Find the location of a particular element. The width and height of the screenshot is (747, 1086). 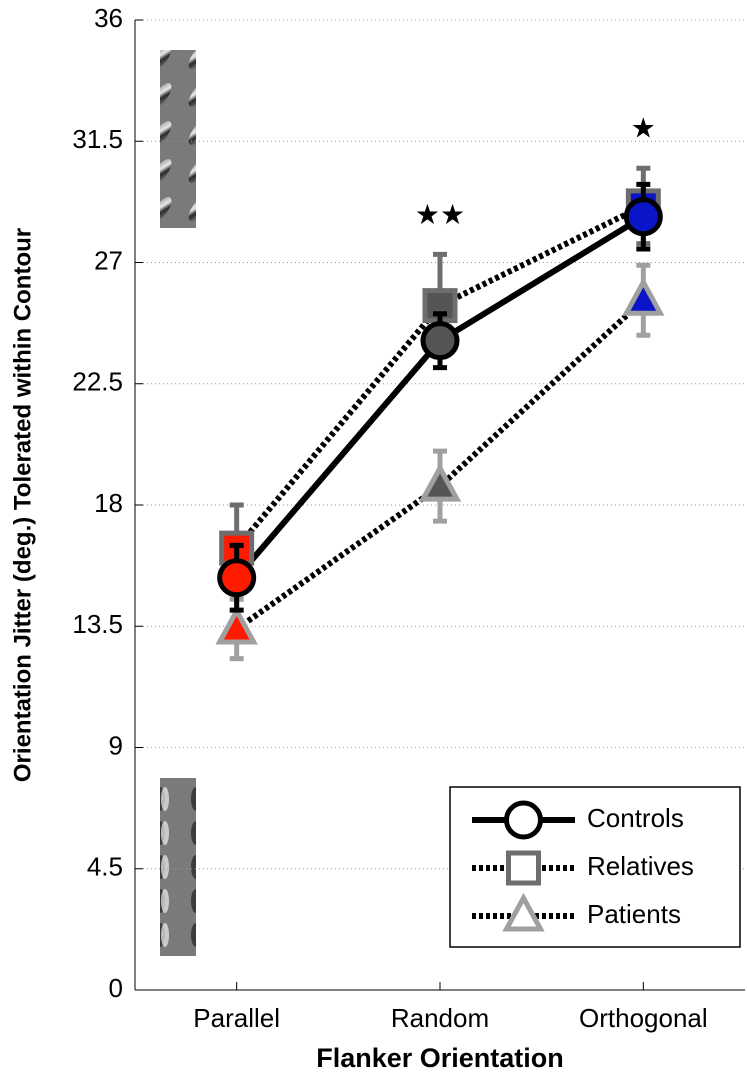

y-tick-label: 36 is located at coordinates (108, 18).